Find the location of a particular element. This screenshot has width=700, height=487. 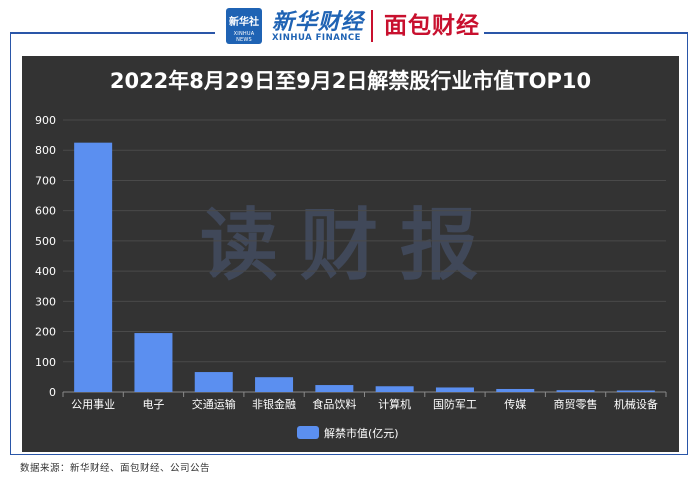

watermark: 读财报 is located at coordinates (350, 246).